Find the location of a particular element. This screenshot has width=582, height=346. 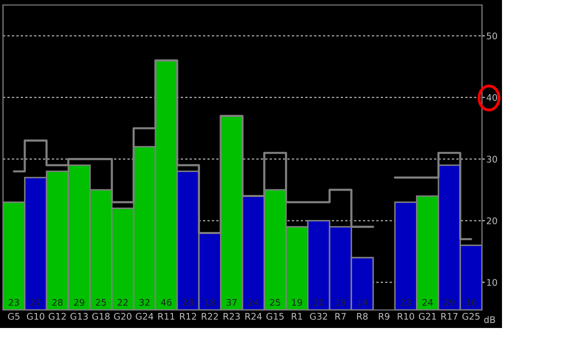

y-tick-label: 20 is located at coordinates (492, 220).